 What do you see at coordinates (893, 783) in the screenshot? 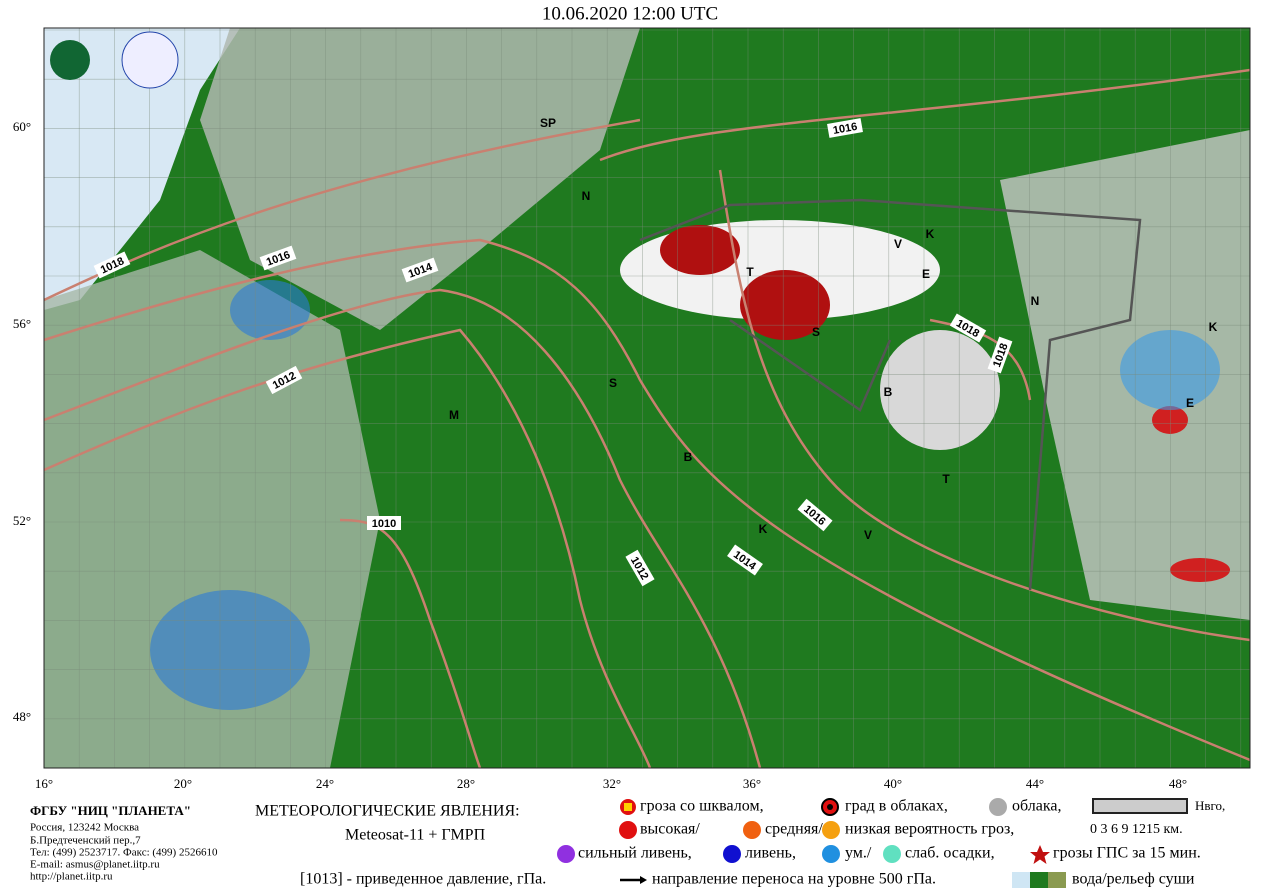
I see `lon-label: 40°` at bounding box center [893, 783].